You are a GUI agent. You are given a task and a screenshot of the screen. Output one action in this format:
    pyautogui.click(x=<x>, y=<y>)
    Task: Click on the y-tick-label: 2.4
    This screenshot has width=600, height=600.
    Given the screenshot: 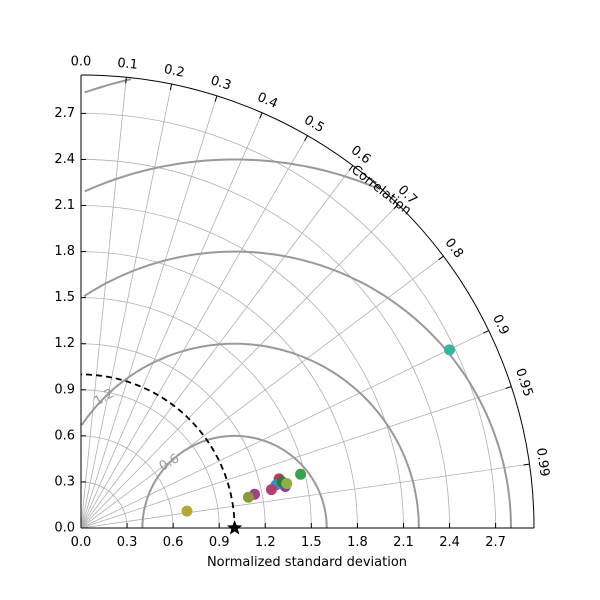 What is the action you would take?
    pyautogui.click(x=64, y=159)
    